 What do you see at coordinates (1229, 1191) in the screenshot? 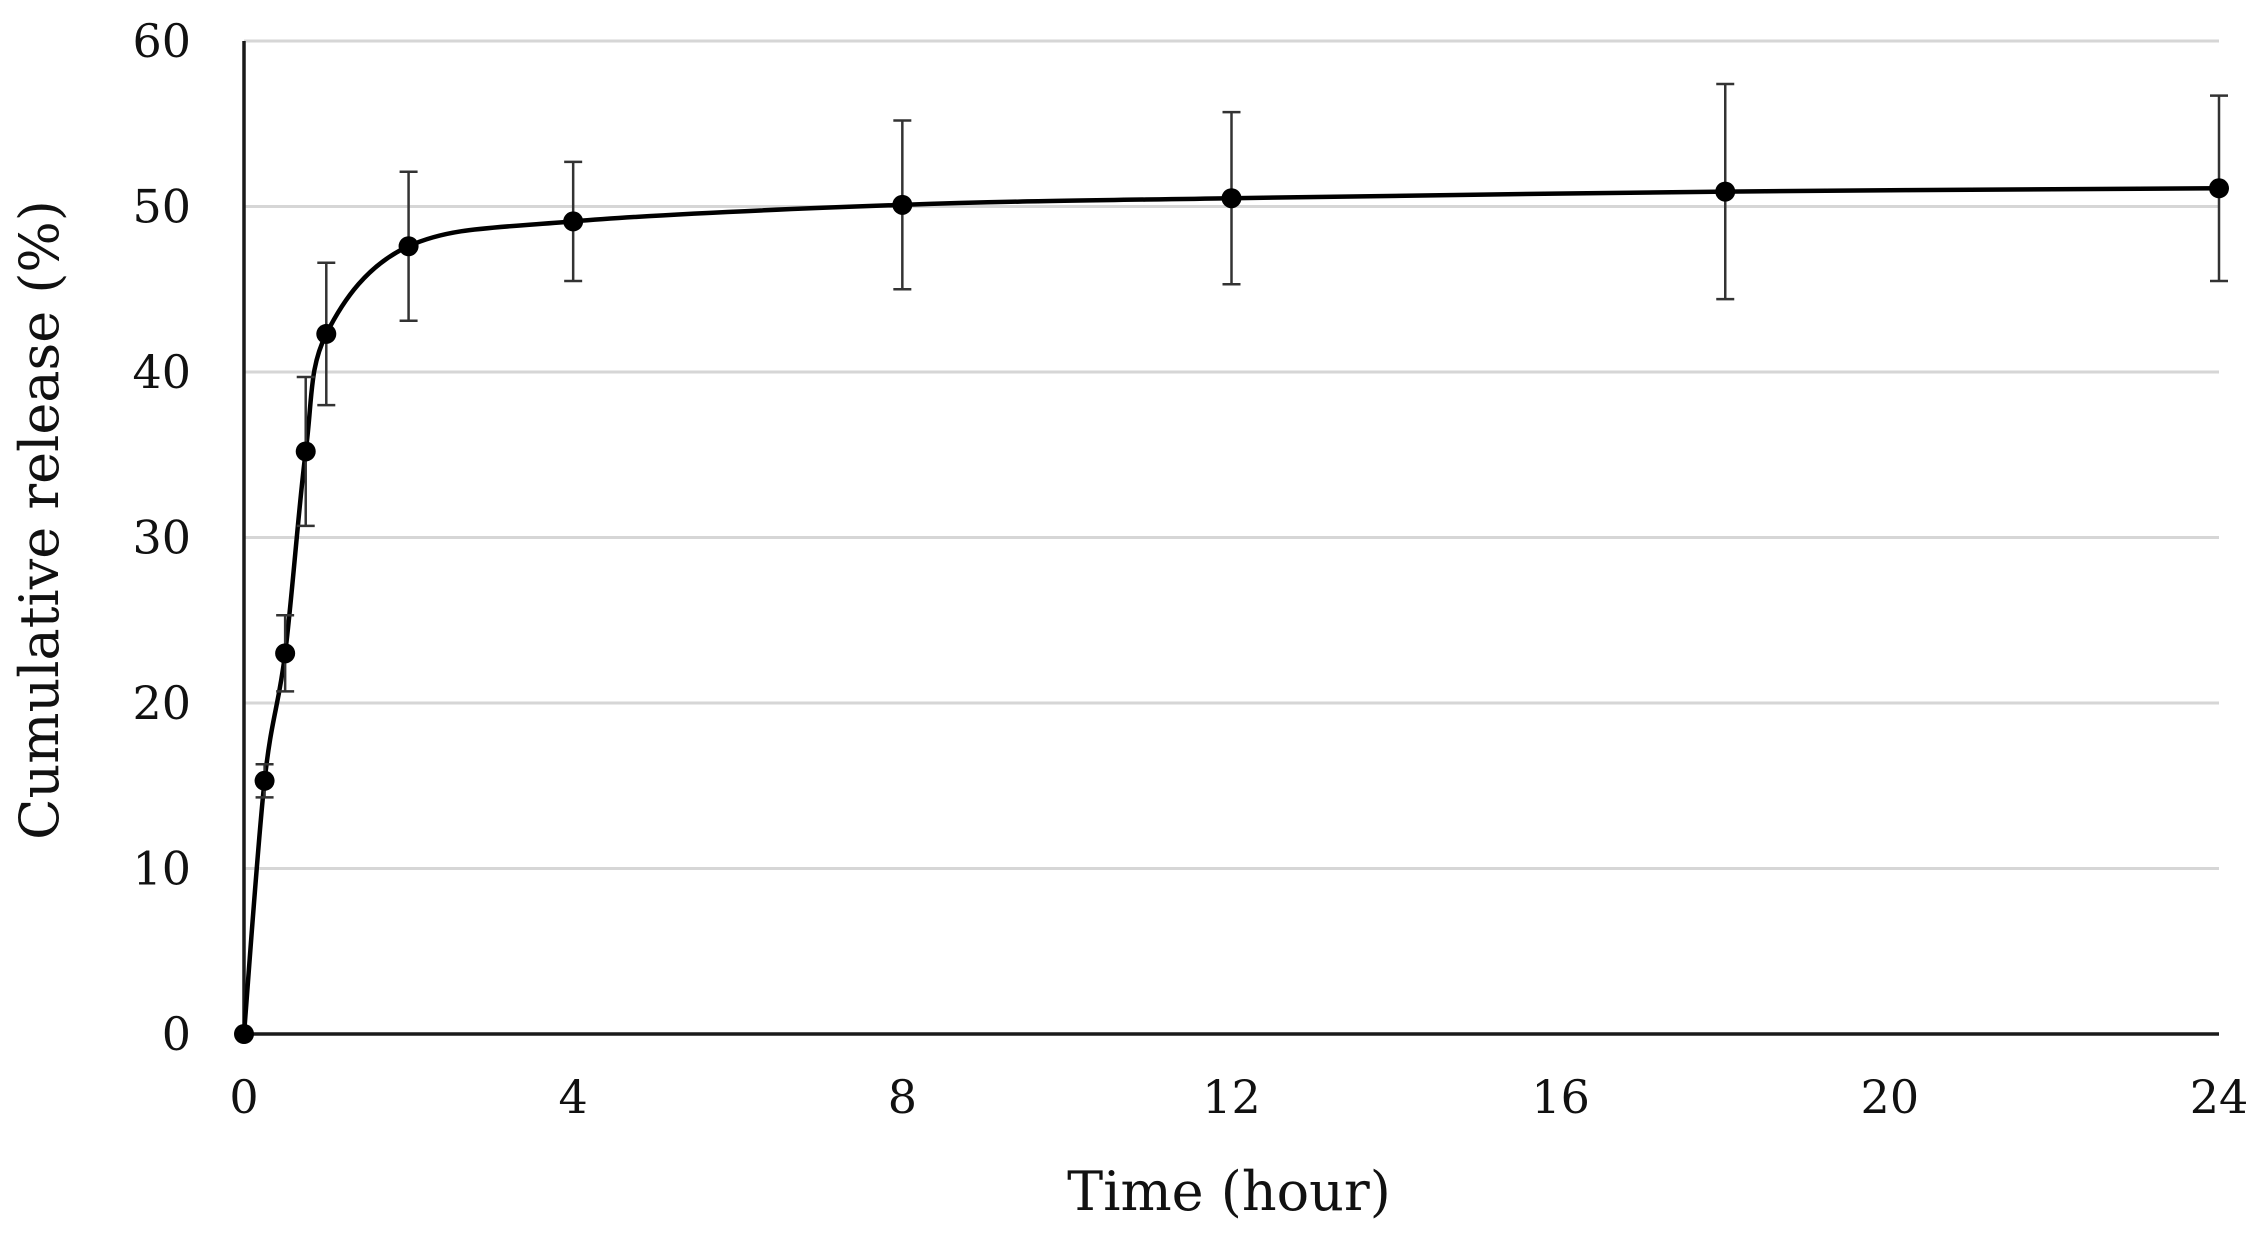
I see `x-axis-title: Time (hour)` at bounding box center [1229, 1191].